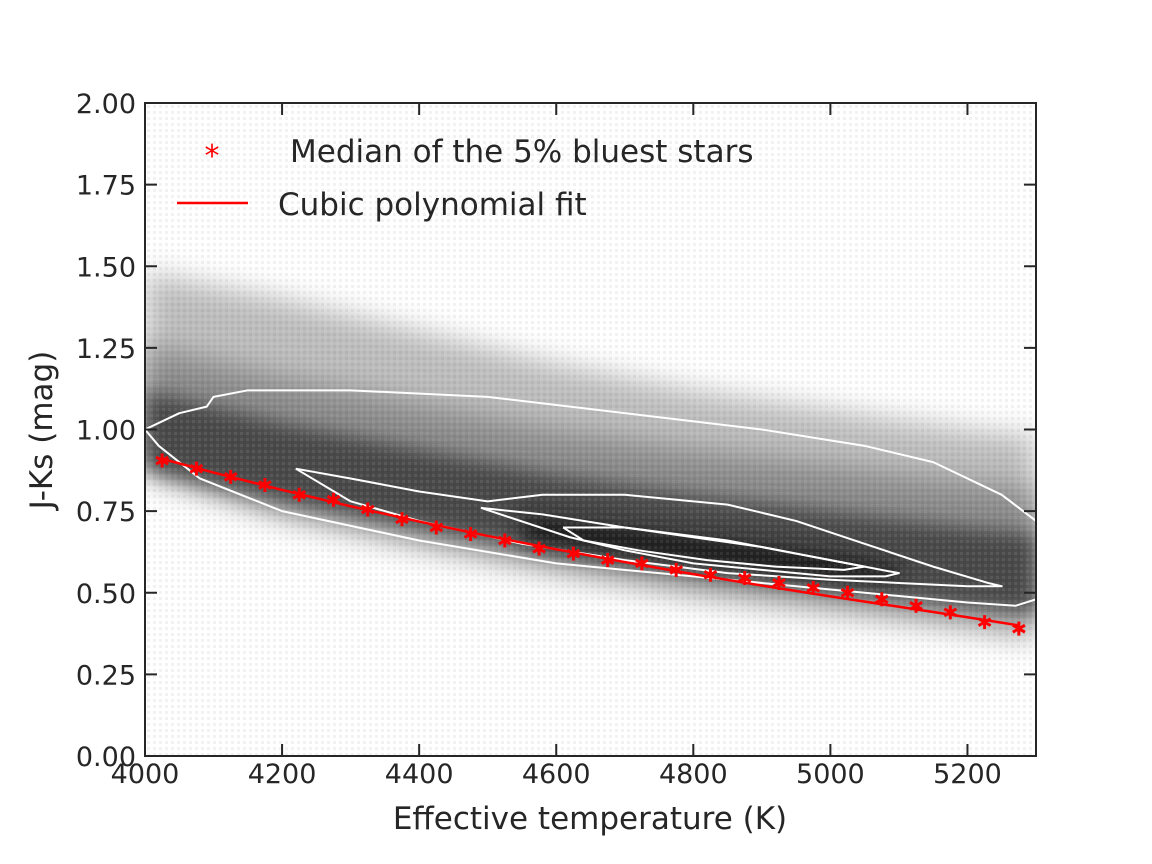  I want to click on y-tick-label: 1.50, so click(106, 267).